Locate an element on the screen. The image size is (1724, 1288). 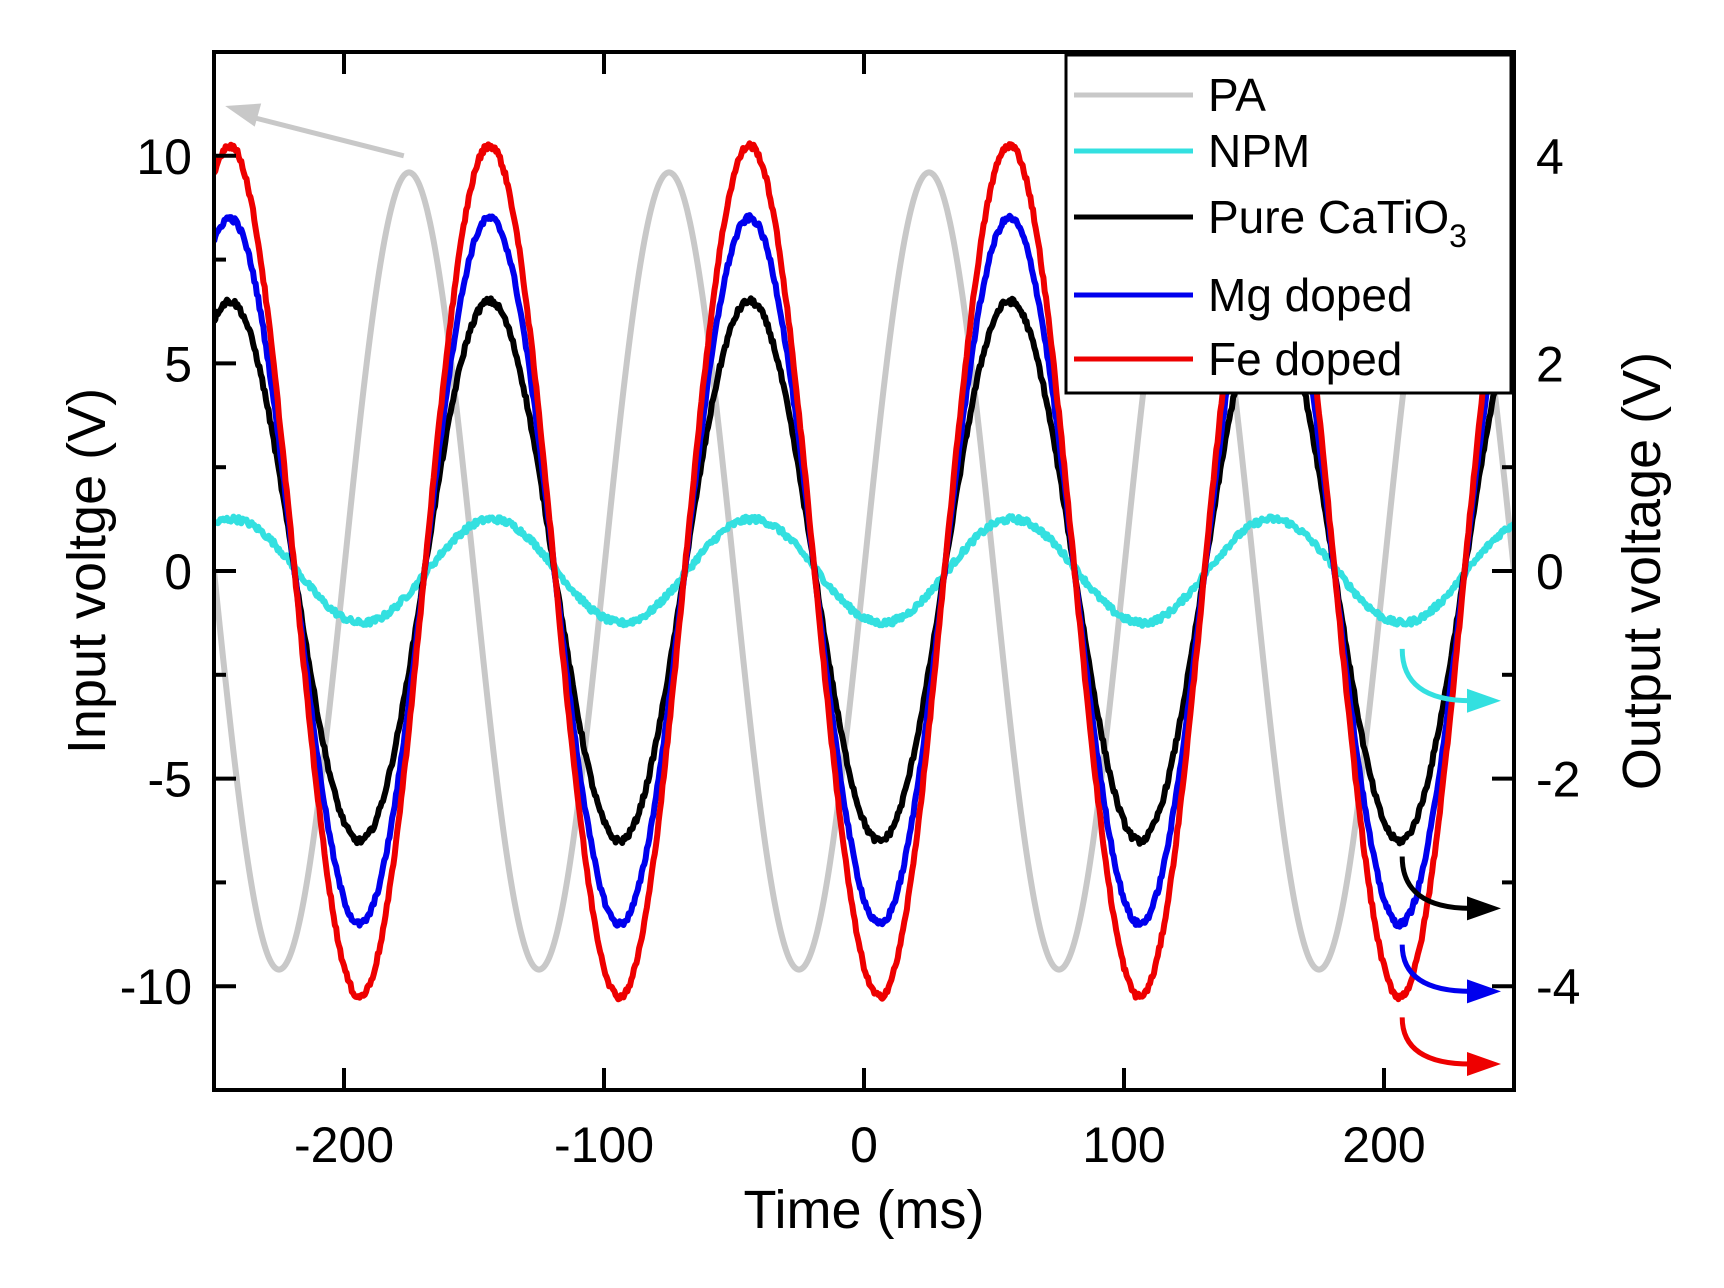
y-right-tick-label: 2 is located at coordinates (1550, 364).